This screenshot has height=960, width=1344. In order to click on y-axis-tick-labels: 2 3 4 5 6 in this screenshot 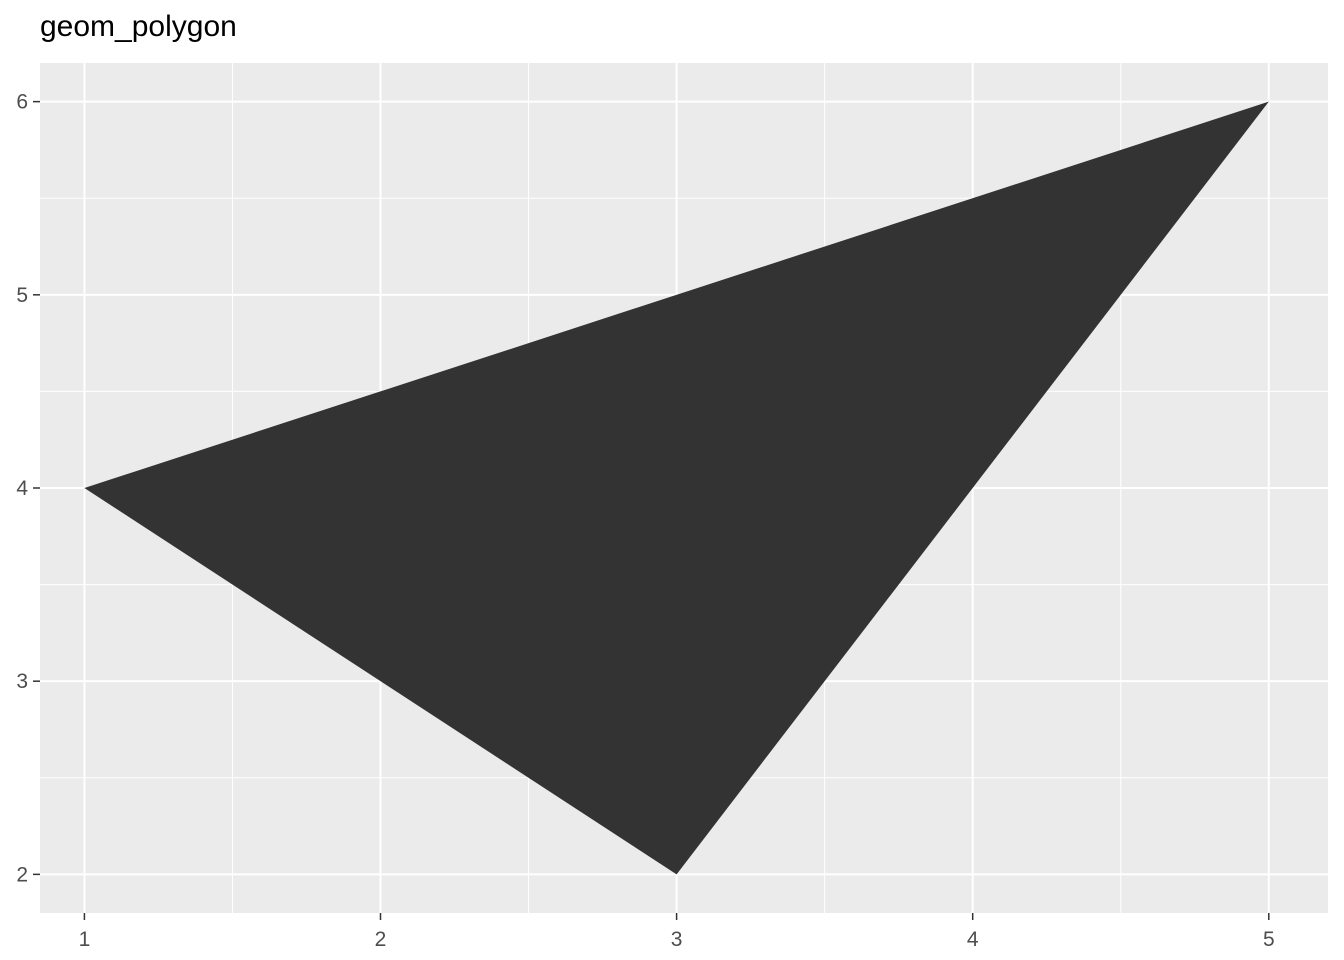, I will do `click(22, 489)`.